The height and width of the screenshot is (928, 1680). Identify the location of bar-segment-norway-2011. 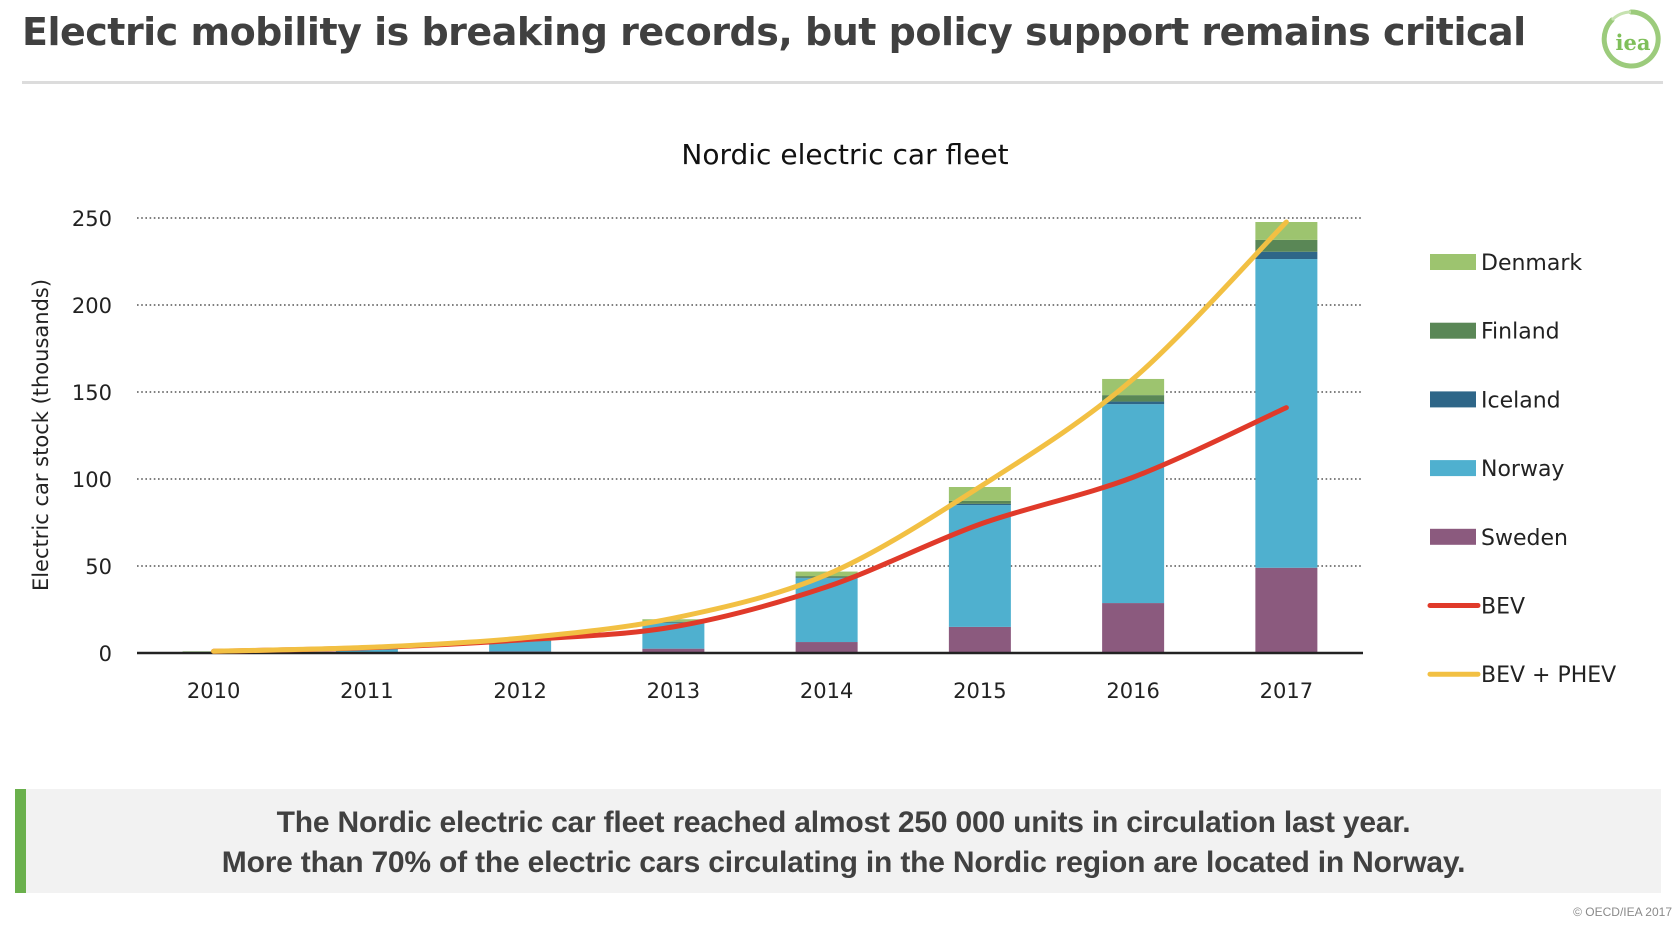
(366, 650).